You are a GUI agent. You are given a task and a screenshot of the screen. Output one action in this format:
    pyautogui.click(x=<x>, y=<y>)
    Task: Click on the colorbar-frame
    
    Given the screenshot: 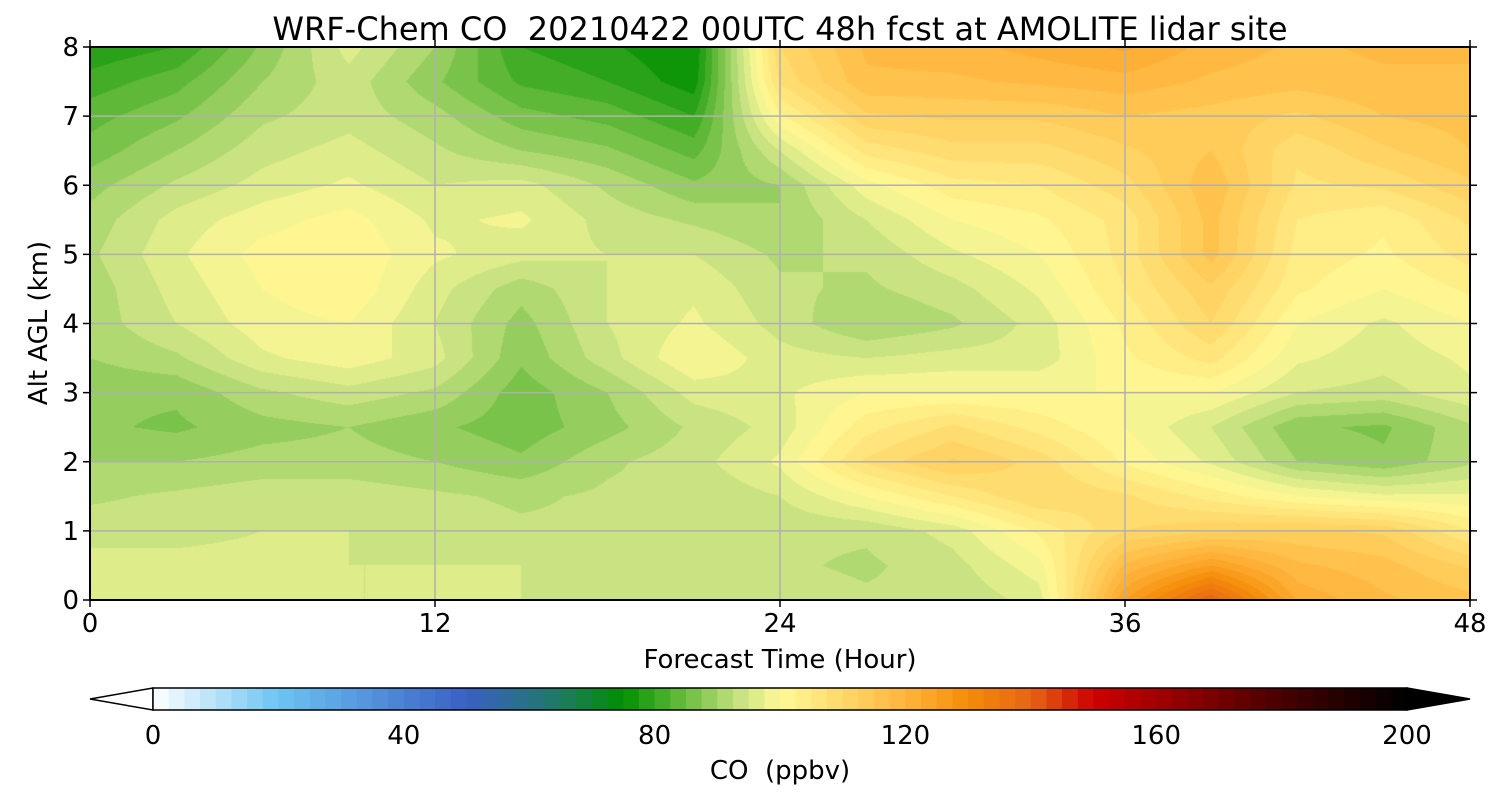 What is the action you would take?
    pyautogui.click(x=780, y=699)
    